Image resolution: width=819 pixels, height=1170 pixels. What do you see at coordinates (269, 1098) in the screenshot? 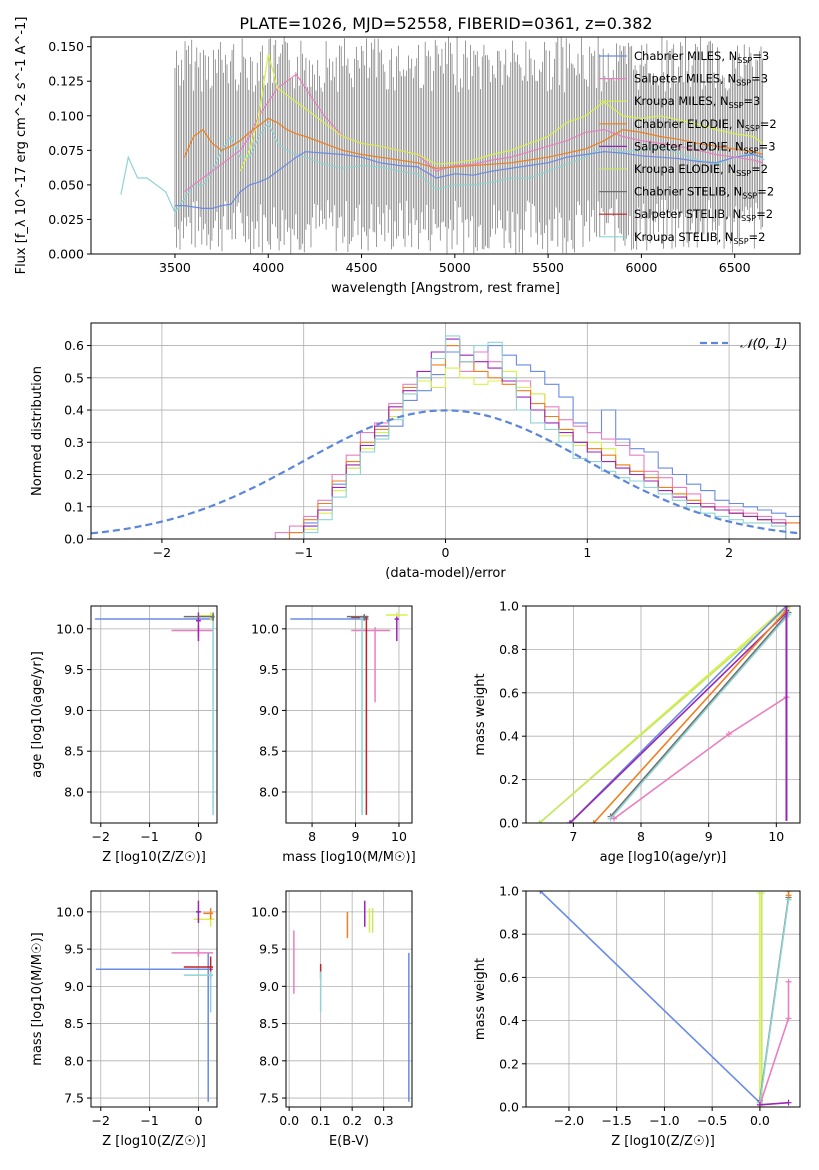
I see `y-tick-label: 7.5` at bounding box center [269, 1098].